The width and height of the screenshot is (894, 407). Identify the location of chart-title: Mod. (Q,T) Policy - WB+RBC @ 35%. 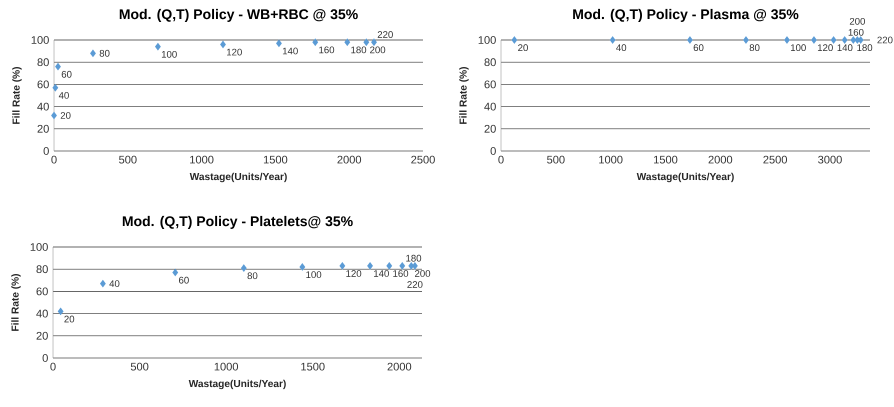
(239, 15).